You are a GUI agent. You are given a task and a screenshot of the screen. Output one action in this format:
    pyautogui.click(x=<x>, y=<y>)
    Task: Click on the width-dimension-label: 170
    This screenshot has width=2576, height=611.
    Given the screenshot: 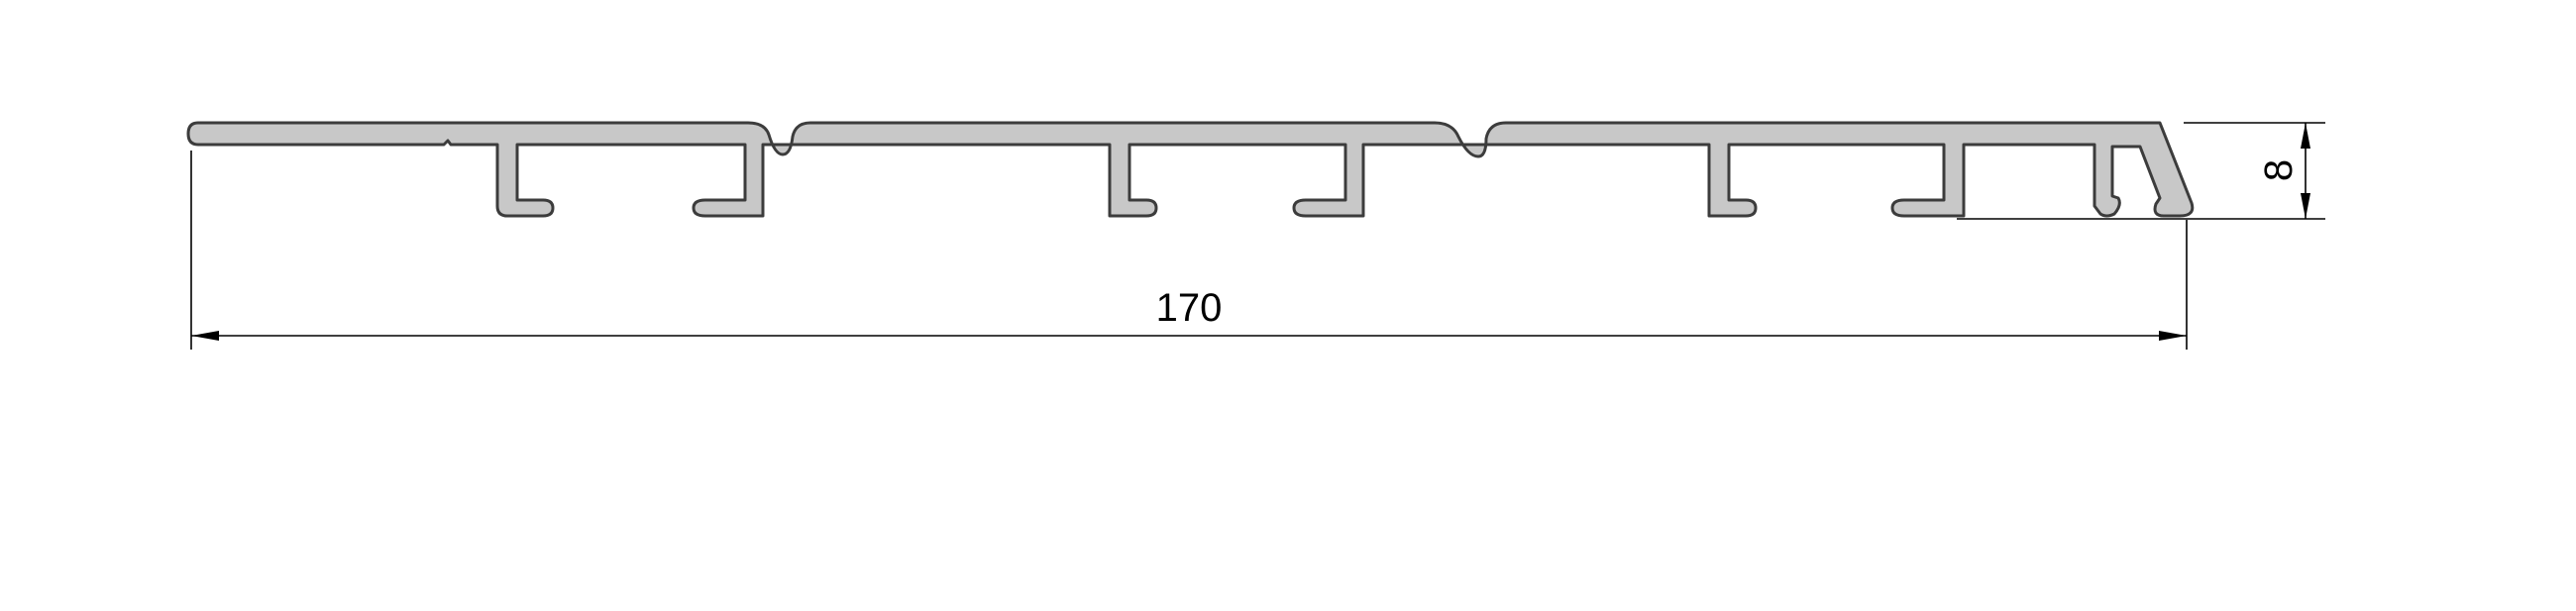 What is the action you would take?
    pyautogui.click(x=1190, y=308)
    